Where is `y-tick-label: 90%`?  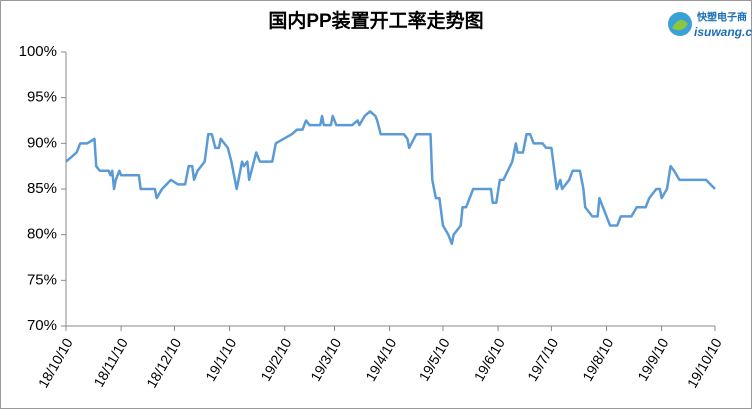
y-tick-label: 90% is located at coordinates (42, 142).